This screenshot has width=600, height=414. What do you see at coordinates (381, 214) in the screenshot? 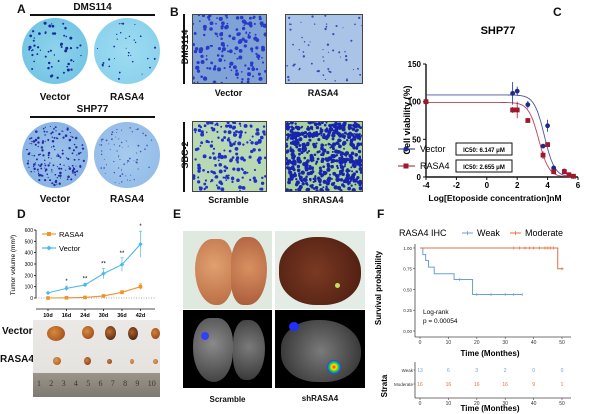
I see `panel-label-f: F` at bounding box center [381, 214].